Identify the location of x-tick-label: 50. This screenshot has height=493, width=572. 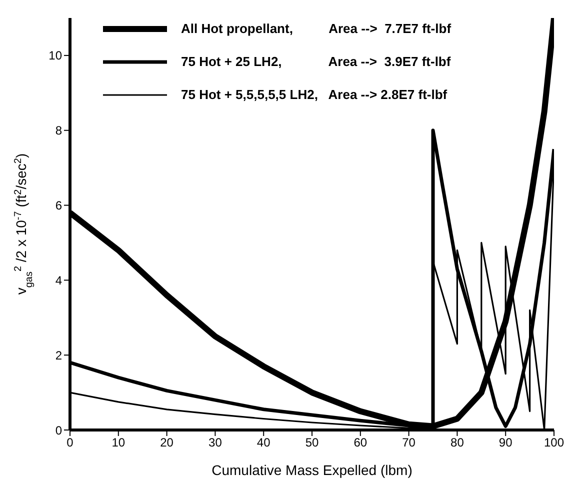
(312, 443).